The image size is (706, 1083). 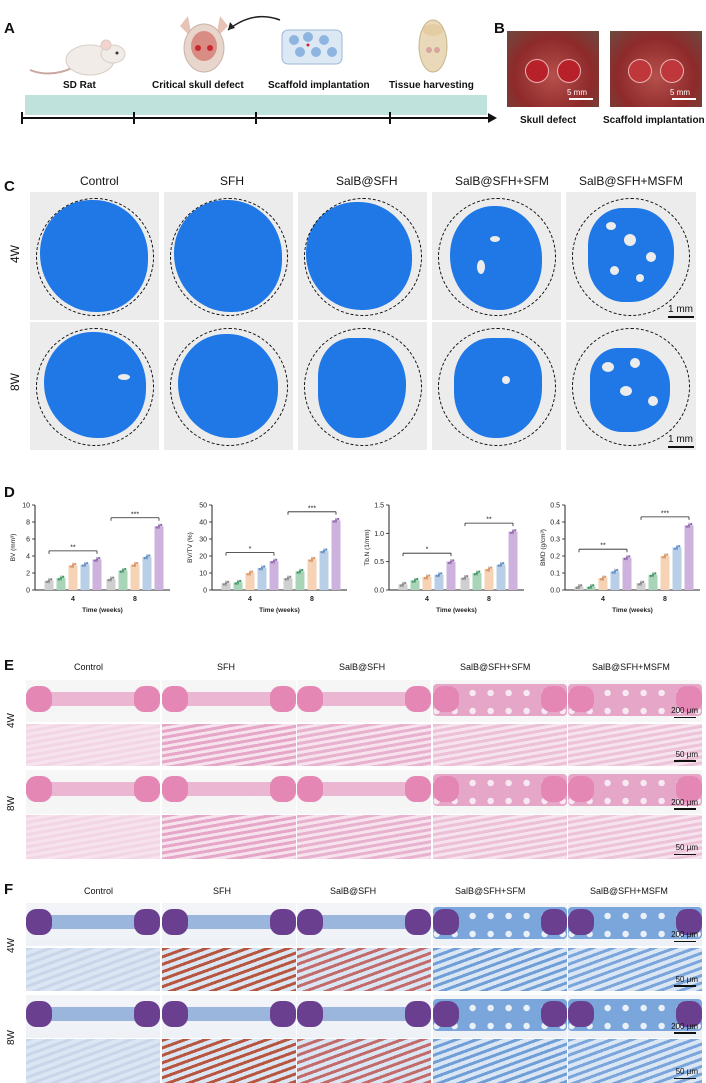 I want to click on significance-label: **, so click(x=489, y=520).